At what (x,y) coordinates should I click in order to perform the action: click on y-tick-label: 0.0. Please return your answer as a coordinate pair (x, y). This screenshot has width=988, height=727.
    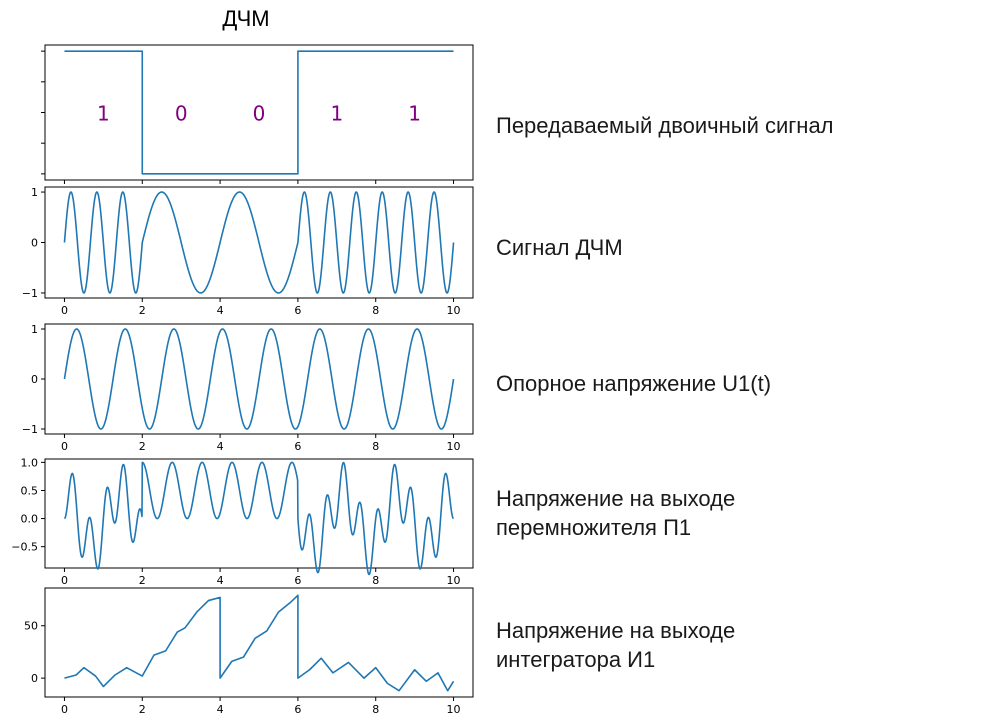
    Looking at the image, I should click on (30, 519).